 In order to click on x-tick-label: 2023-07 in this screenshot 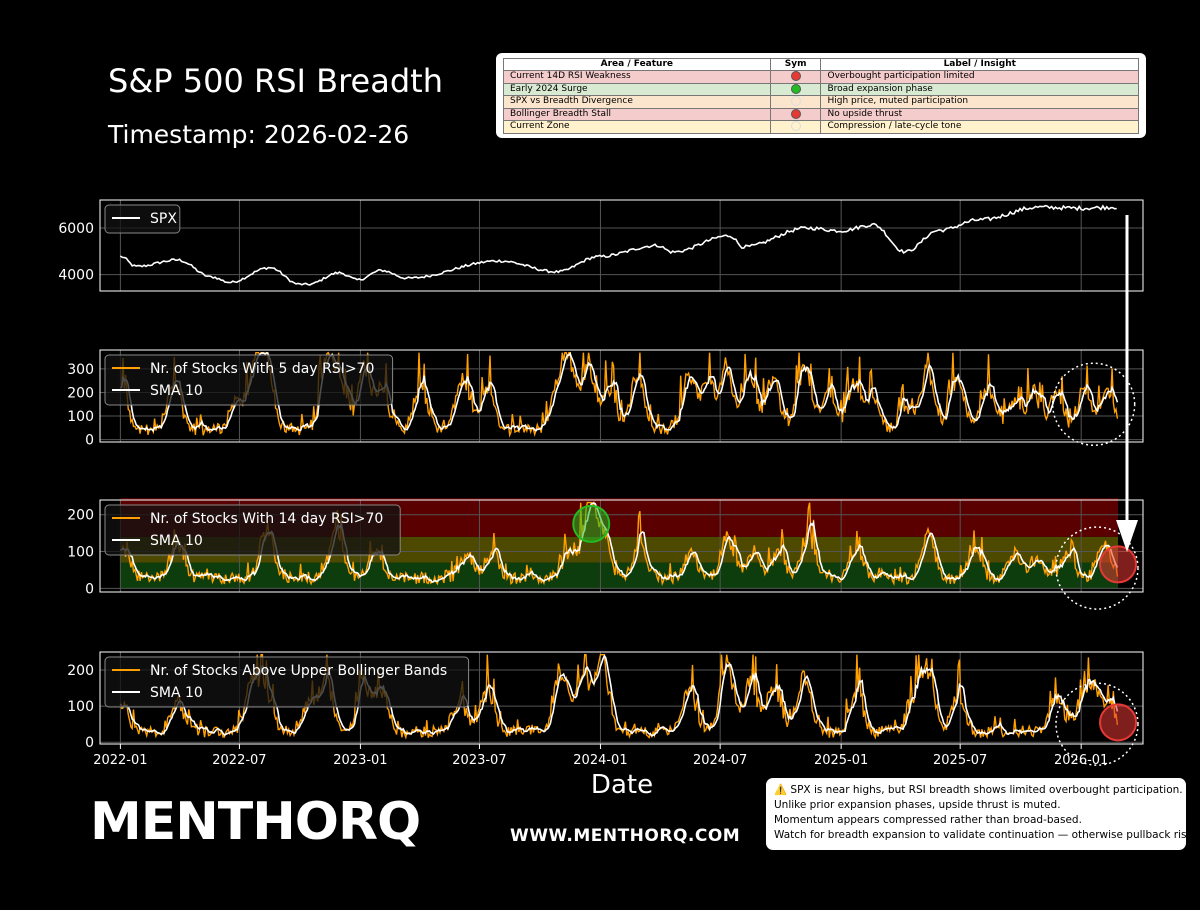, I will do `click(479, 760)`.